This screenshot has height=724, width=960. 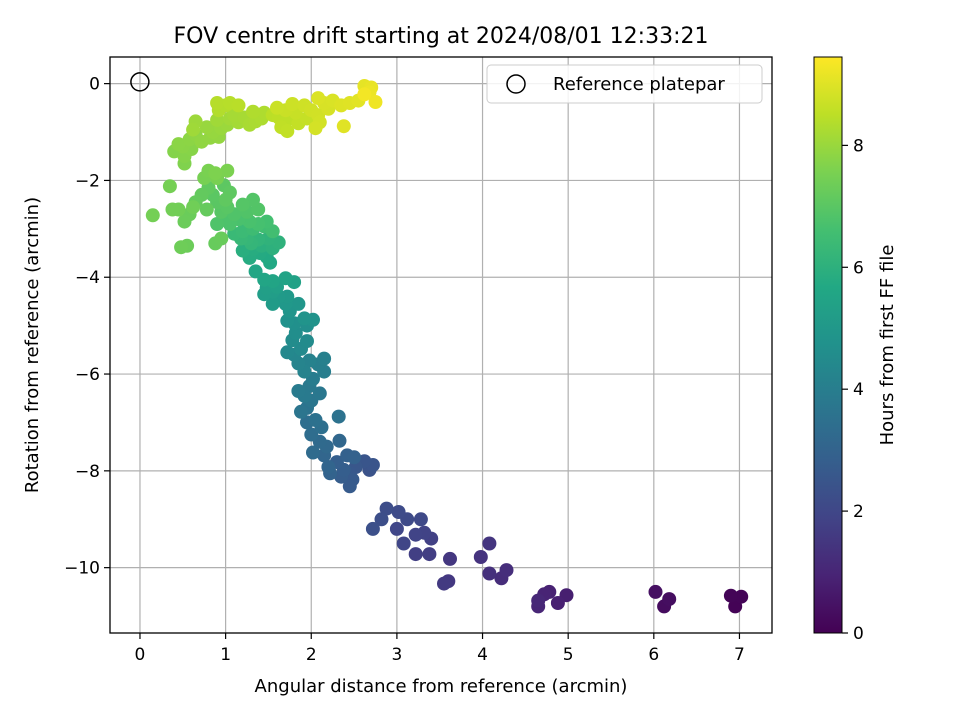 I want to click on legend: Reference platepar, so click(x=624, y=84).